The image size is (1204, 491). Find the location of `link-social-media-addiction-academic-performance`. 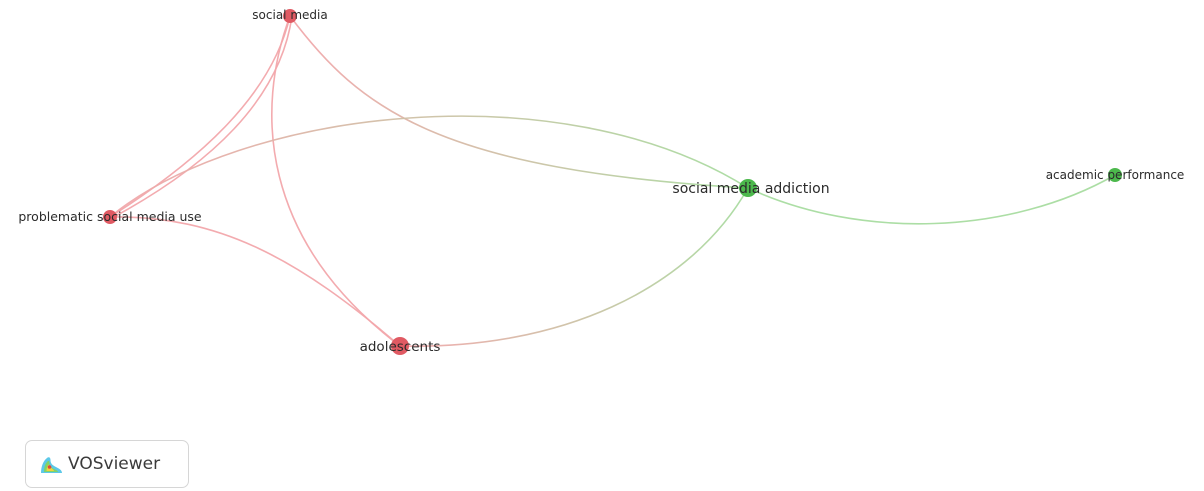

link-social-media-addiction-academic-performance is located at coordinates (931, 199).